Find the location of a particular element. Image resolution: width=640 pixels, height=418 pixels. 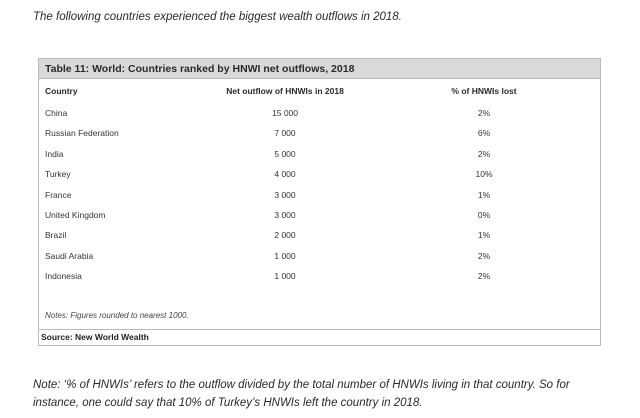

cell-country: Turkey is located at coordinates (58, 174).